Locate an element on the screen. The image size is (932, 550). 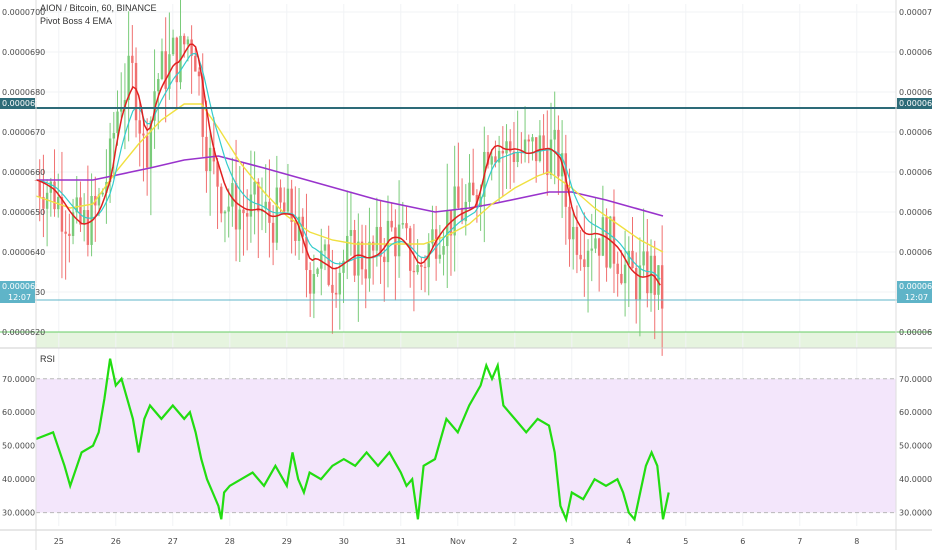
level-price-badge-left: 0.0000676 is located at coordinates (22, 103).